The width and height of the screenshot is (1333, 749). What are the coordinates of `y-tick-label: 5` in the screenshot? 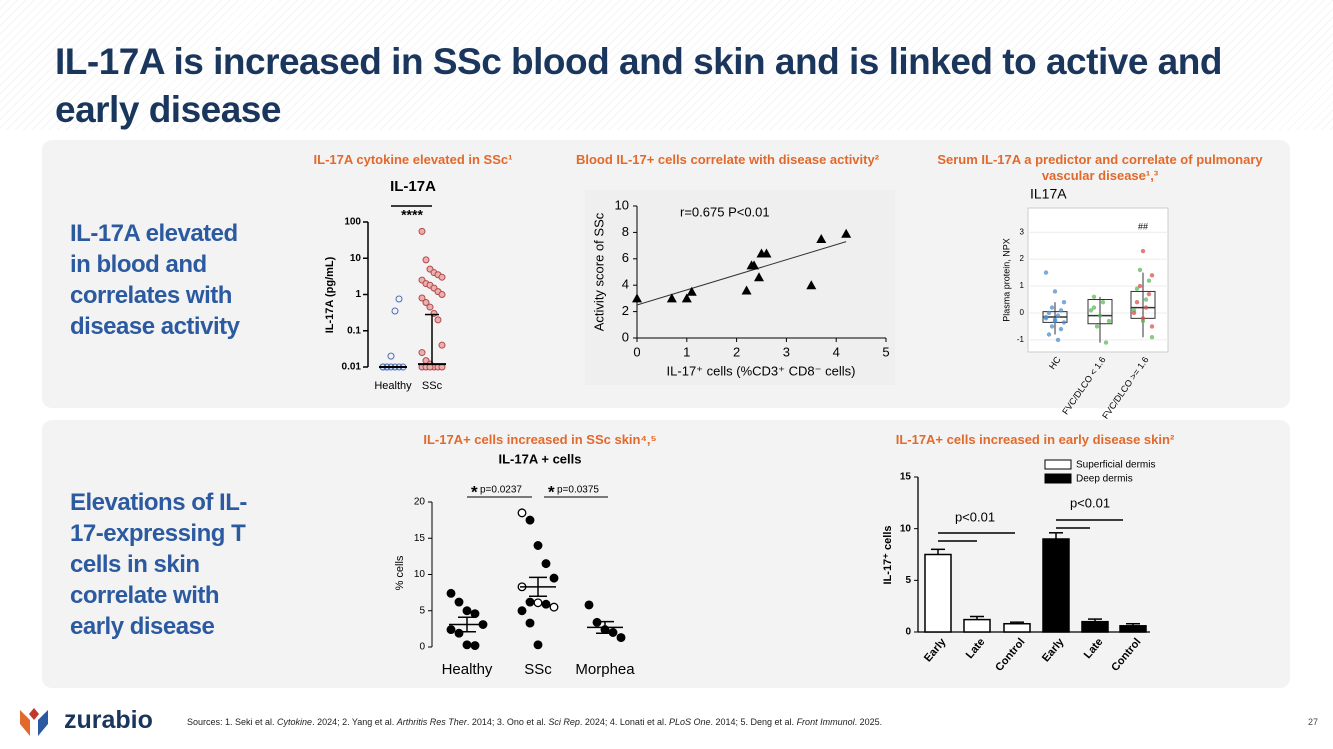 It's located at (422, 610).